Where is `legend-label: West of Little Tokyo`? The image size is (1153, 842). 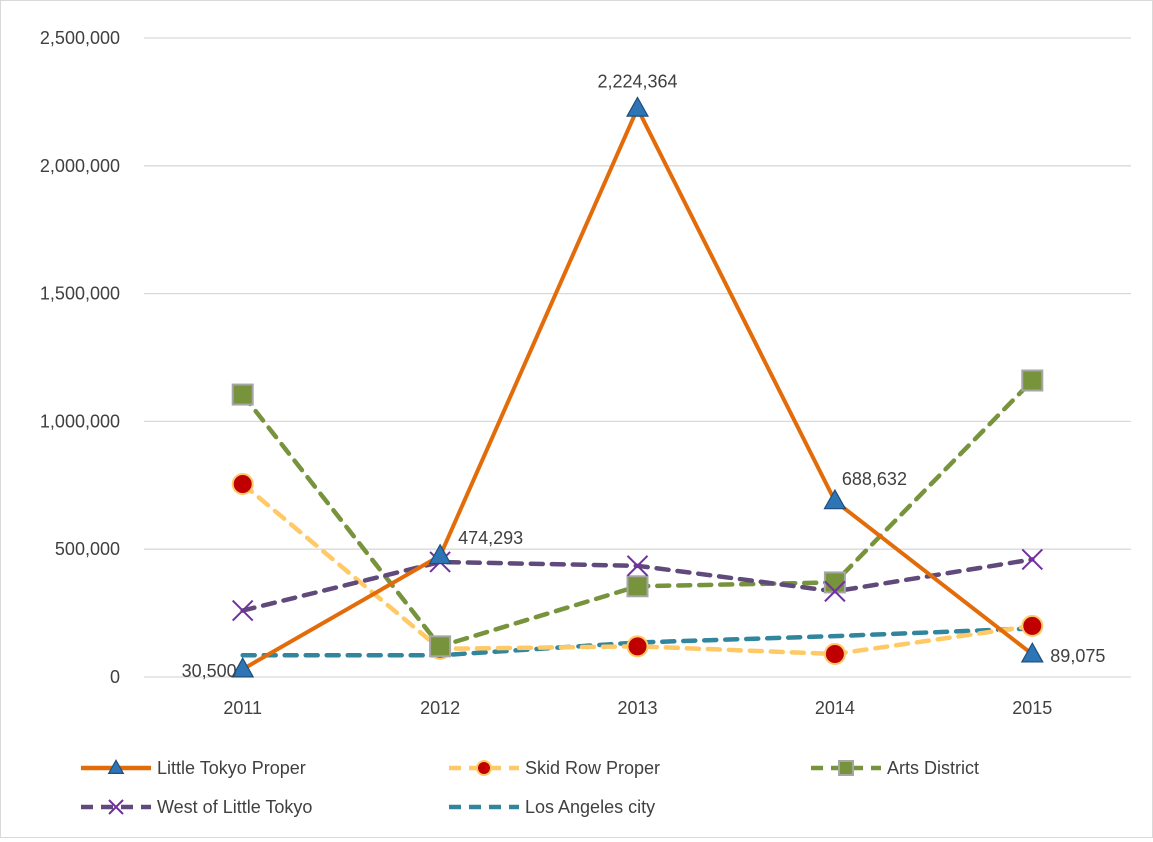 legend-label: West of Little Tokyo is located at coordinates (234, 807).